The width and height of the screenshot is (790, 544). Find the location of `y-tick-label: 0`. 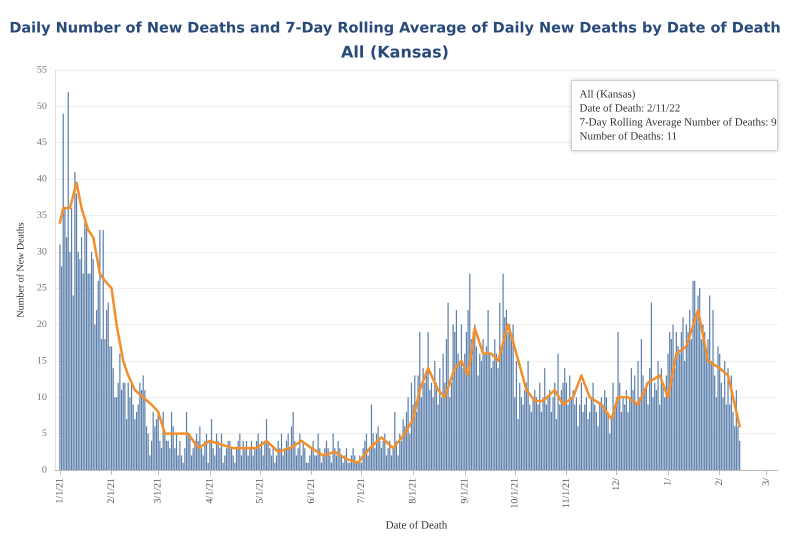

y-tick-label: 0 is located at coordinates (44, 470).